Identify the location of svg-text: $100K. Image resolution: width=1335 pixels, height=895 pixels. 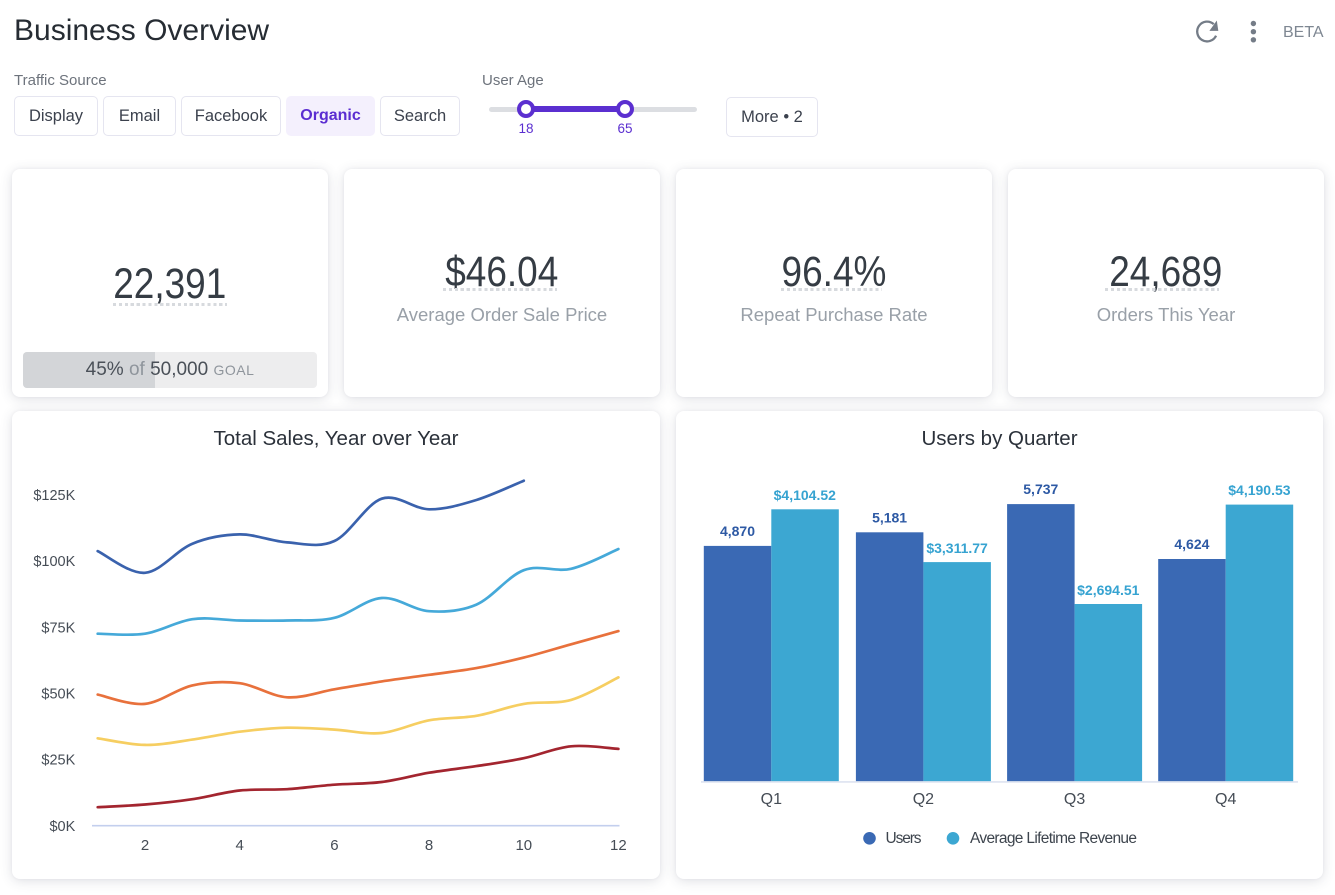
(54, 562).